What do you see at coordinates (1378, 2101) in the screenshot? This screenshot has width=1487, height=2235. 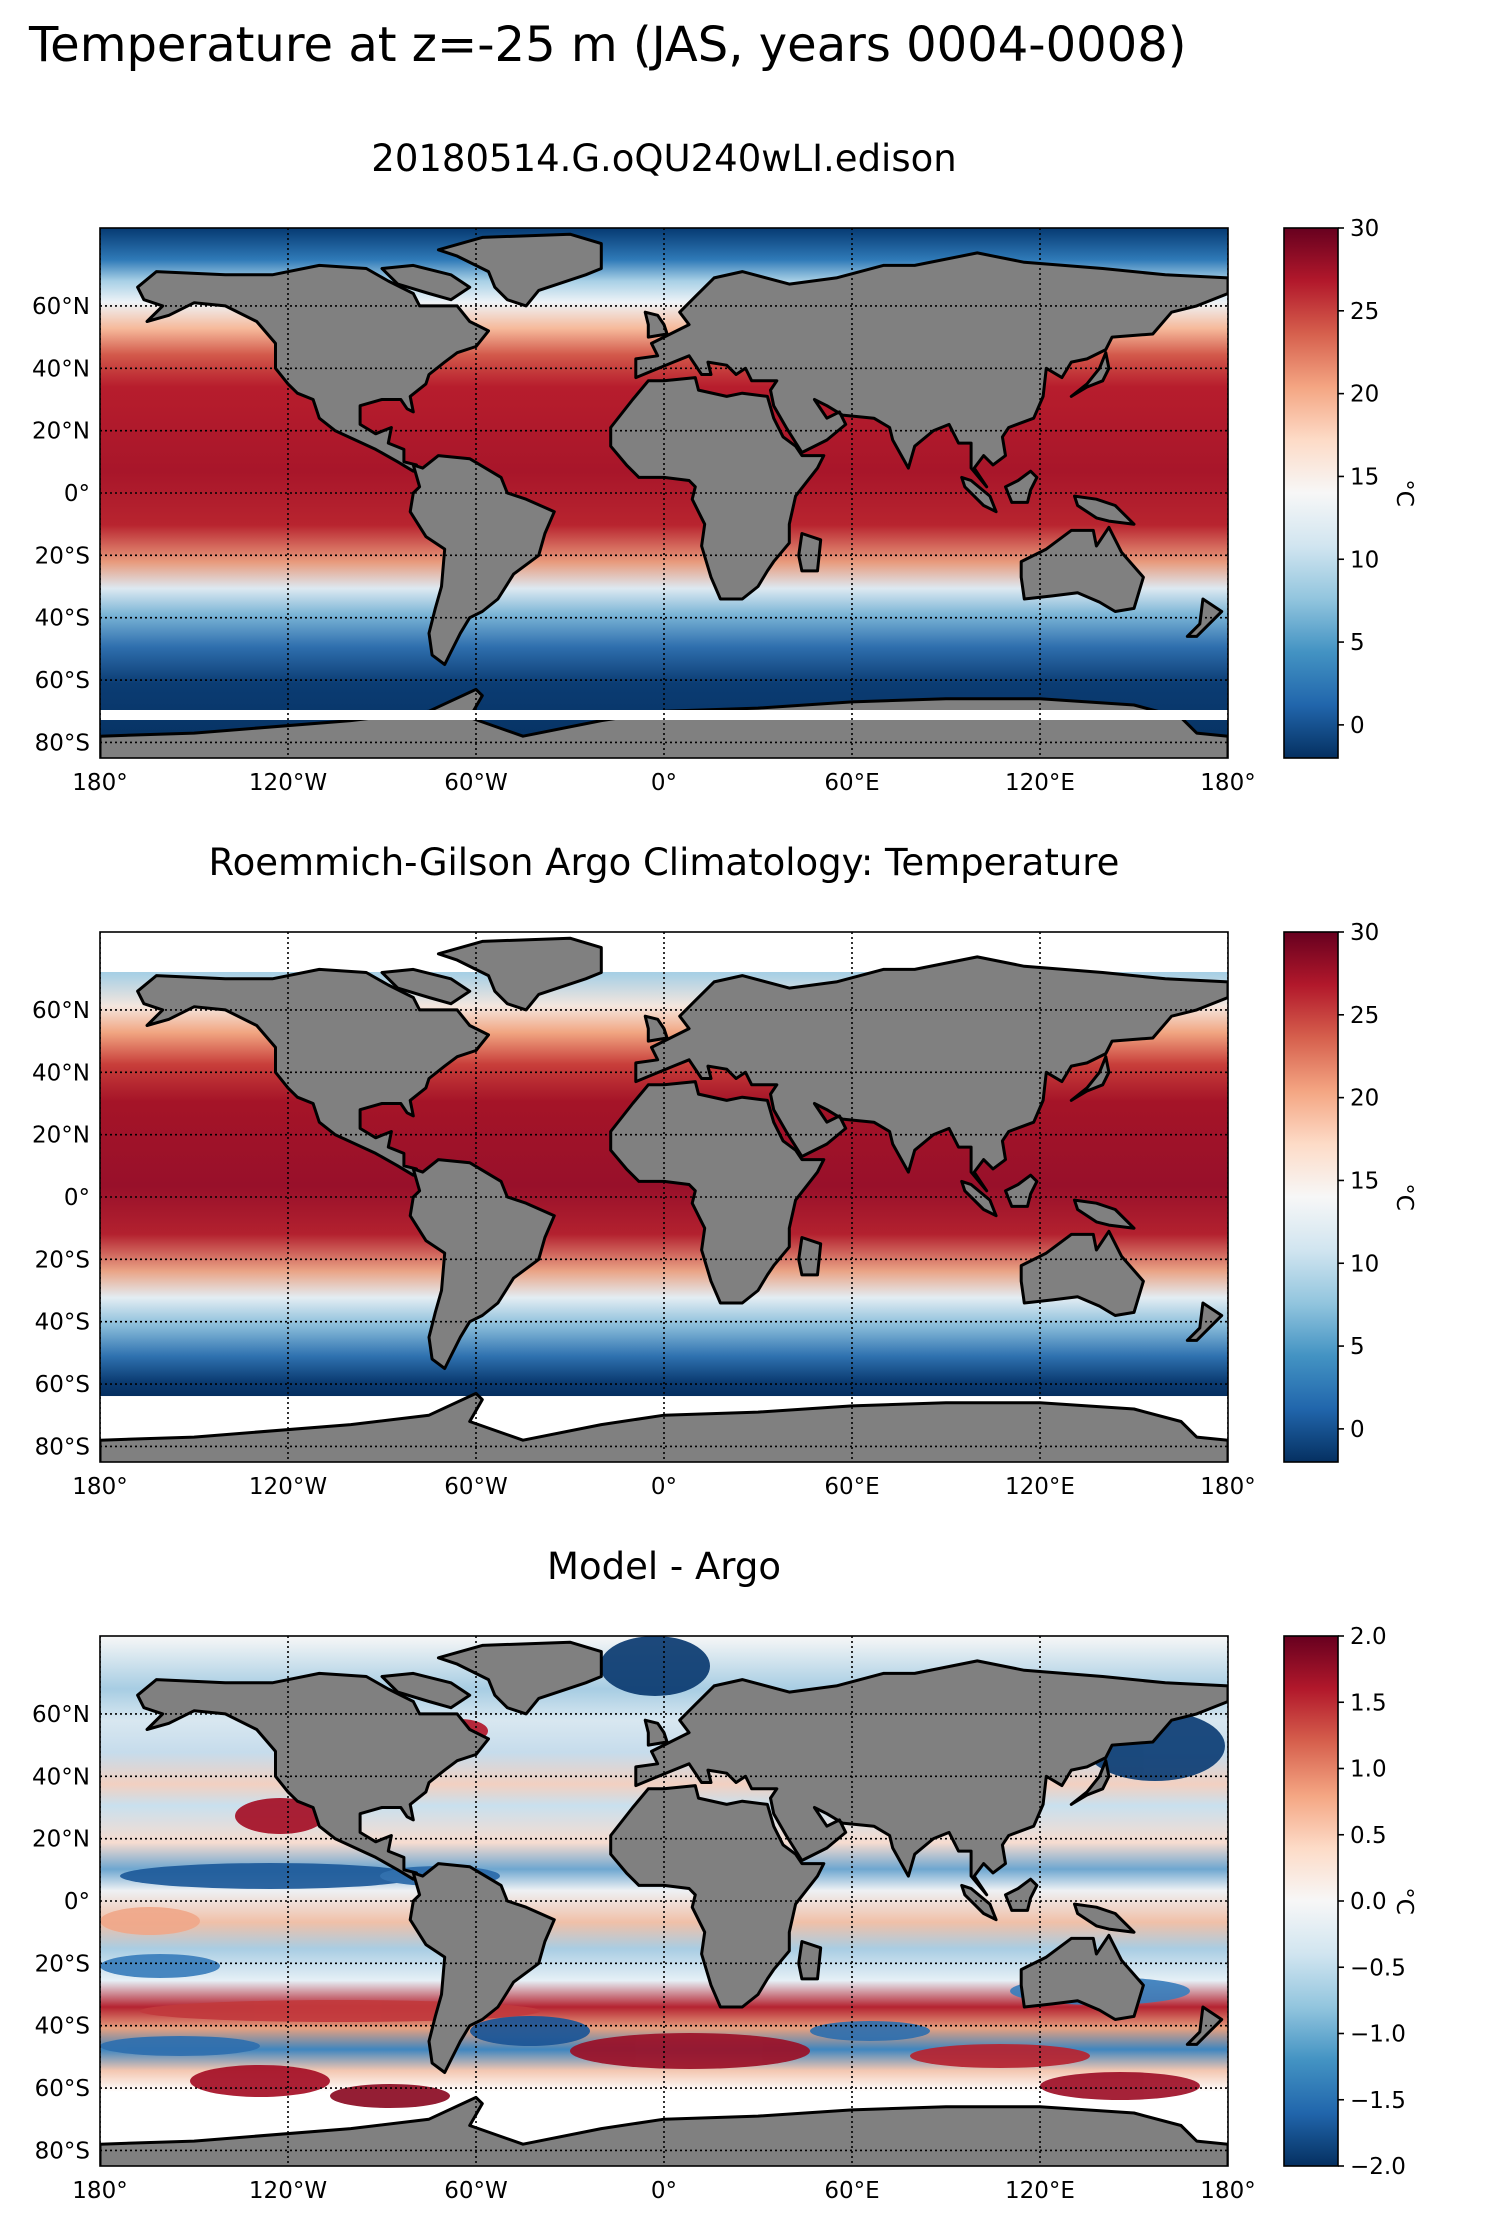 I see `colorbar-tick-label: −1.5` at bounding box center [1378, 2101].